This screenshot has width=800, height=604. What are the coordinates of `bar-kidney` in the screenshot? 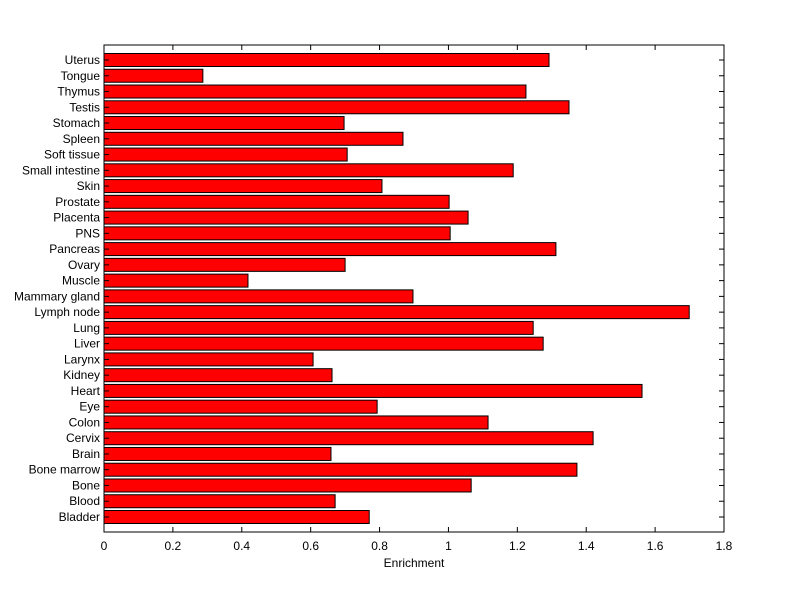 It's located at (218, 375).